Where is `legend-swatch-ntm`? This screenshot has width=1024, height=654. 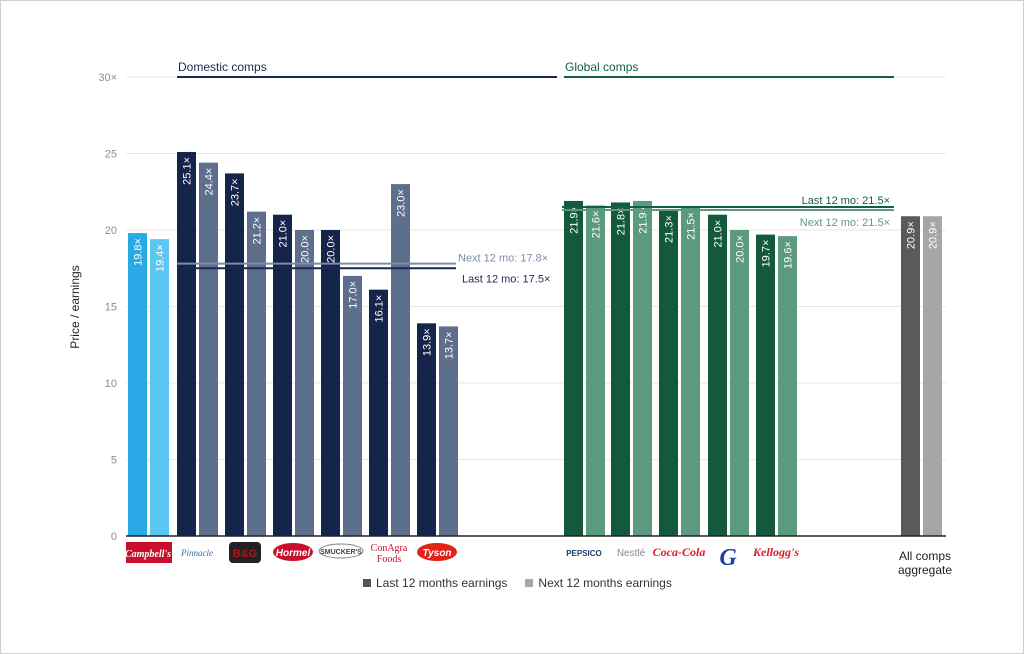
legend-swatch-ntm is located at coordinates (529, 583).